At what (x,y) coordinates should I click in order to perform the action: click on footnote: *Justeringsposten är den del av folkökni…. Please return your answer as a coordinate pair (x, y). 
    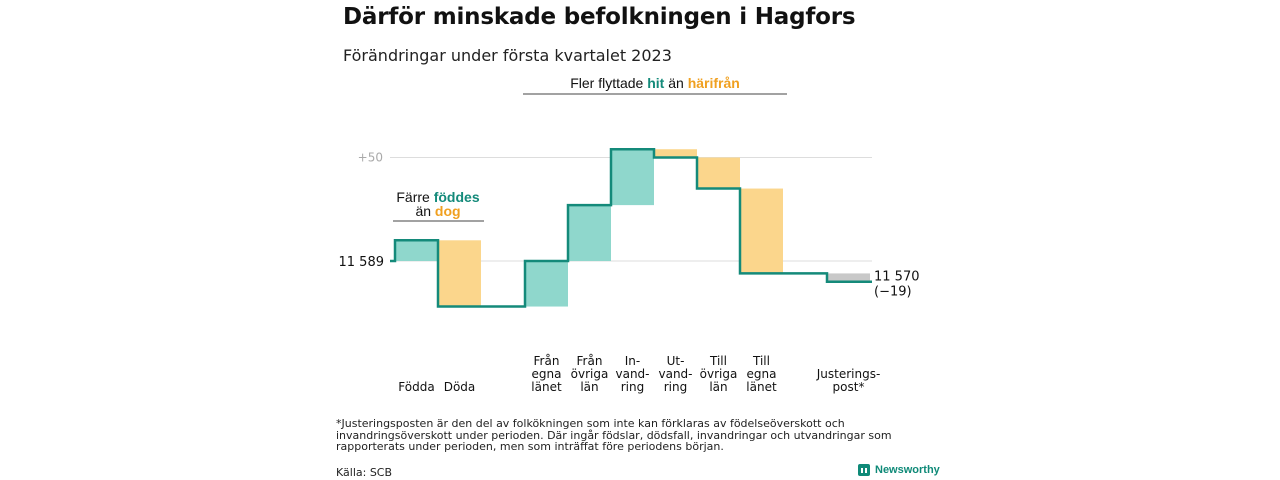
    Looking at the image, I should click on (614, 435).